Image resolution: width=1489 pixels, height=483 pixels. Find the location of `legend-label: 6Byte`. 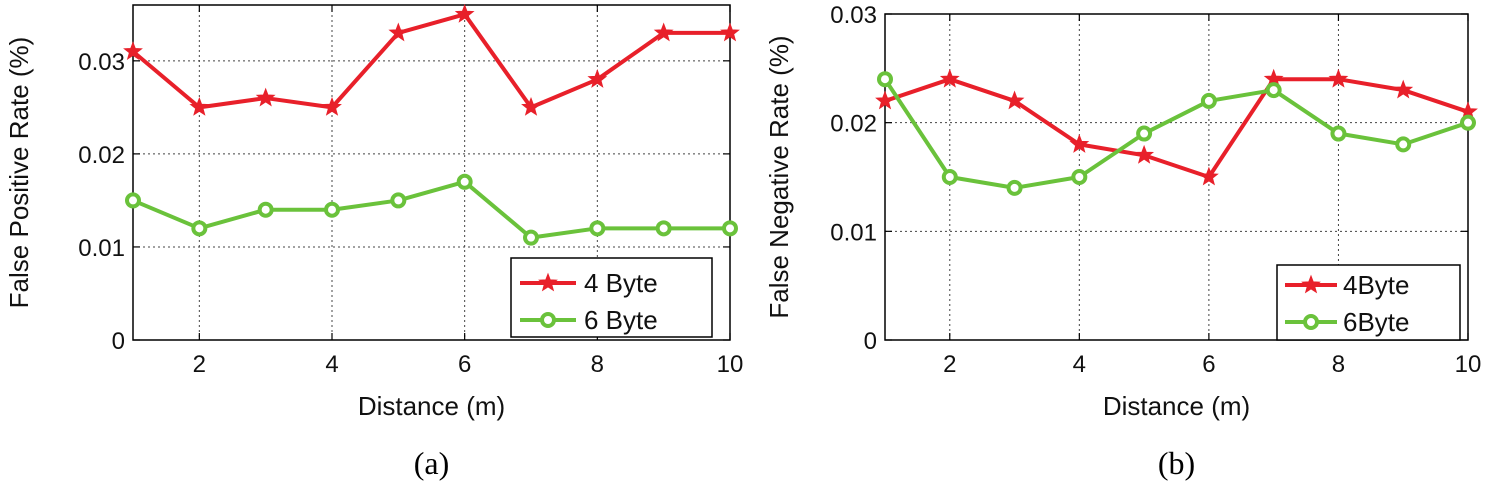

legend-label: 6Byte is located at coordinates (1376, 322).